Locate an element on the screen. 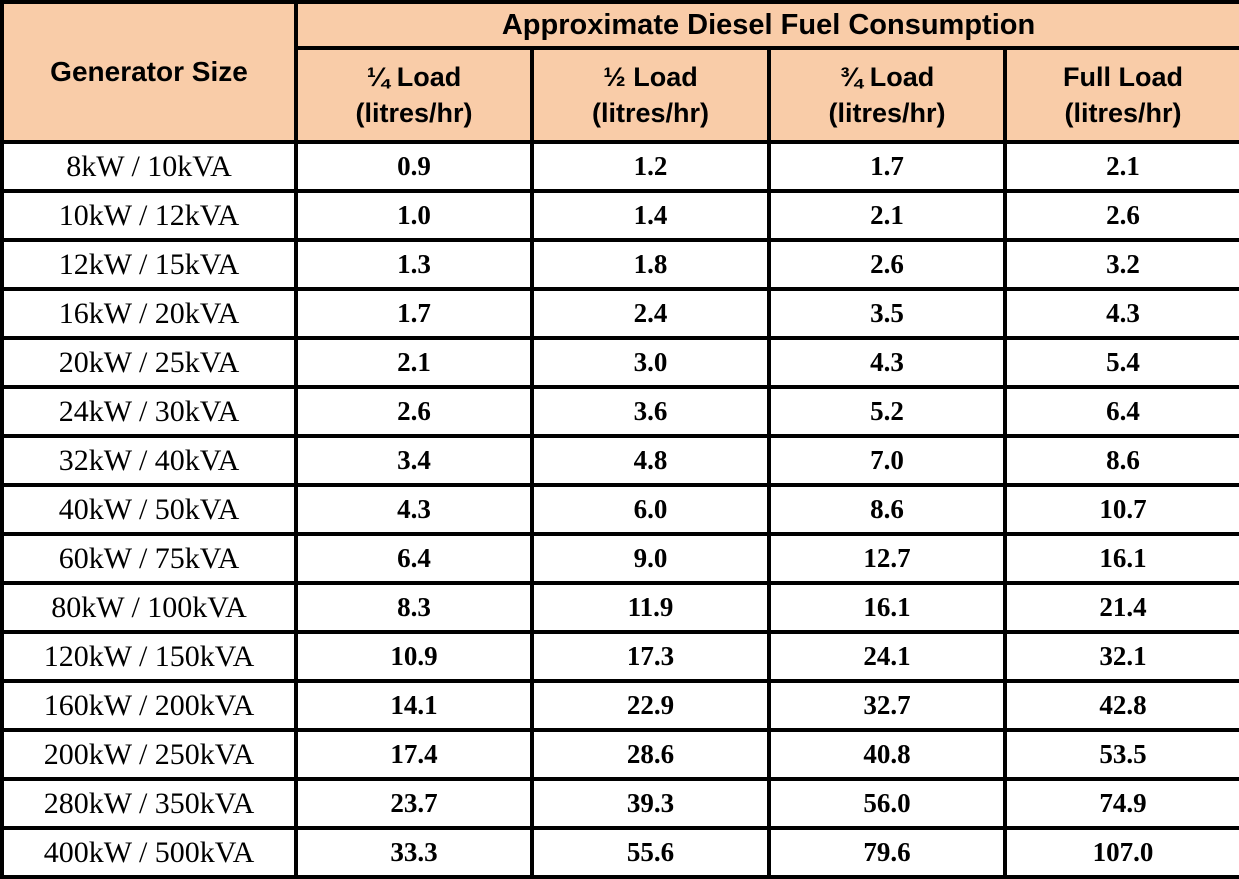 This screenshot has width=1239, height=879. consumption-value-cell: 79.6 is located at coordinates (887, 852).